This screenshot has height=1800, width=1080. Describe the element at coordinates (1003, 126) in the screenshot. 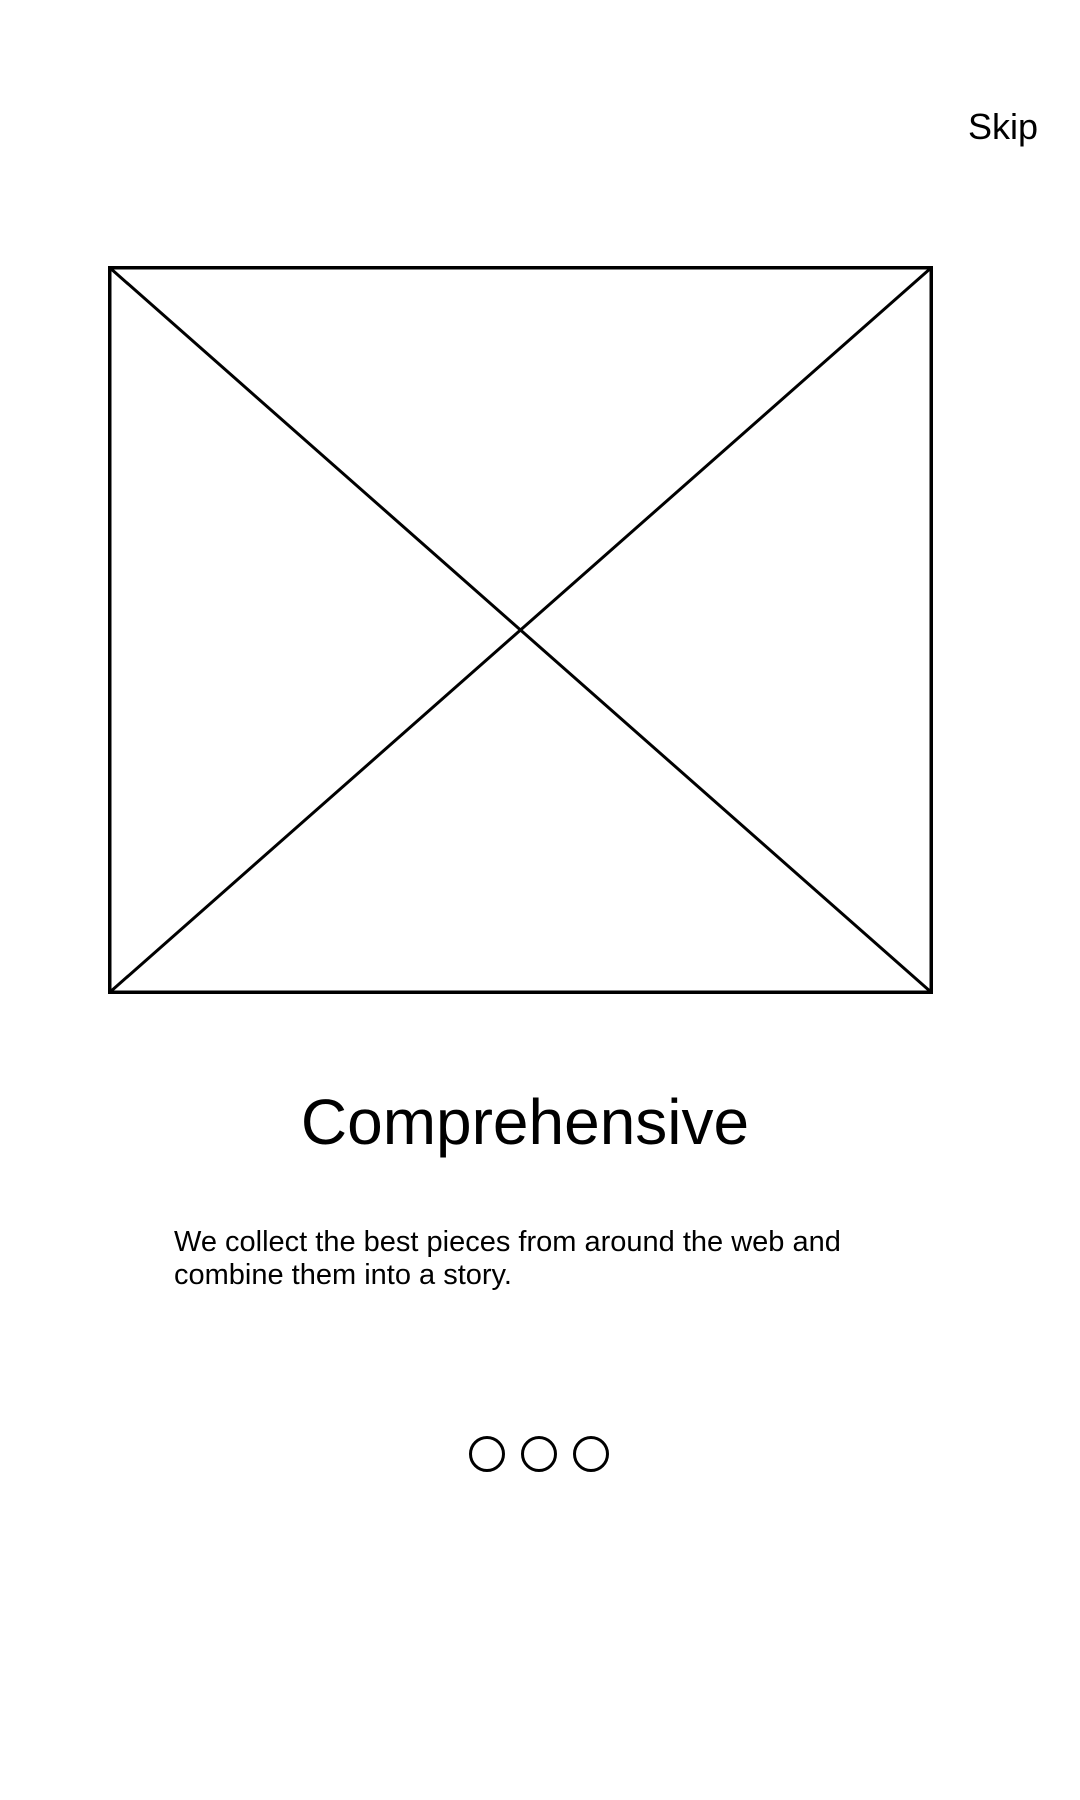

I see `skip-button: Skip` at that location.